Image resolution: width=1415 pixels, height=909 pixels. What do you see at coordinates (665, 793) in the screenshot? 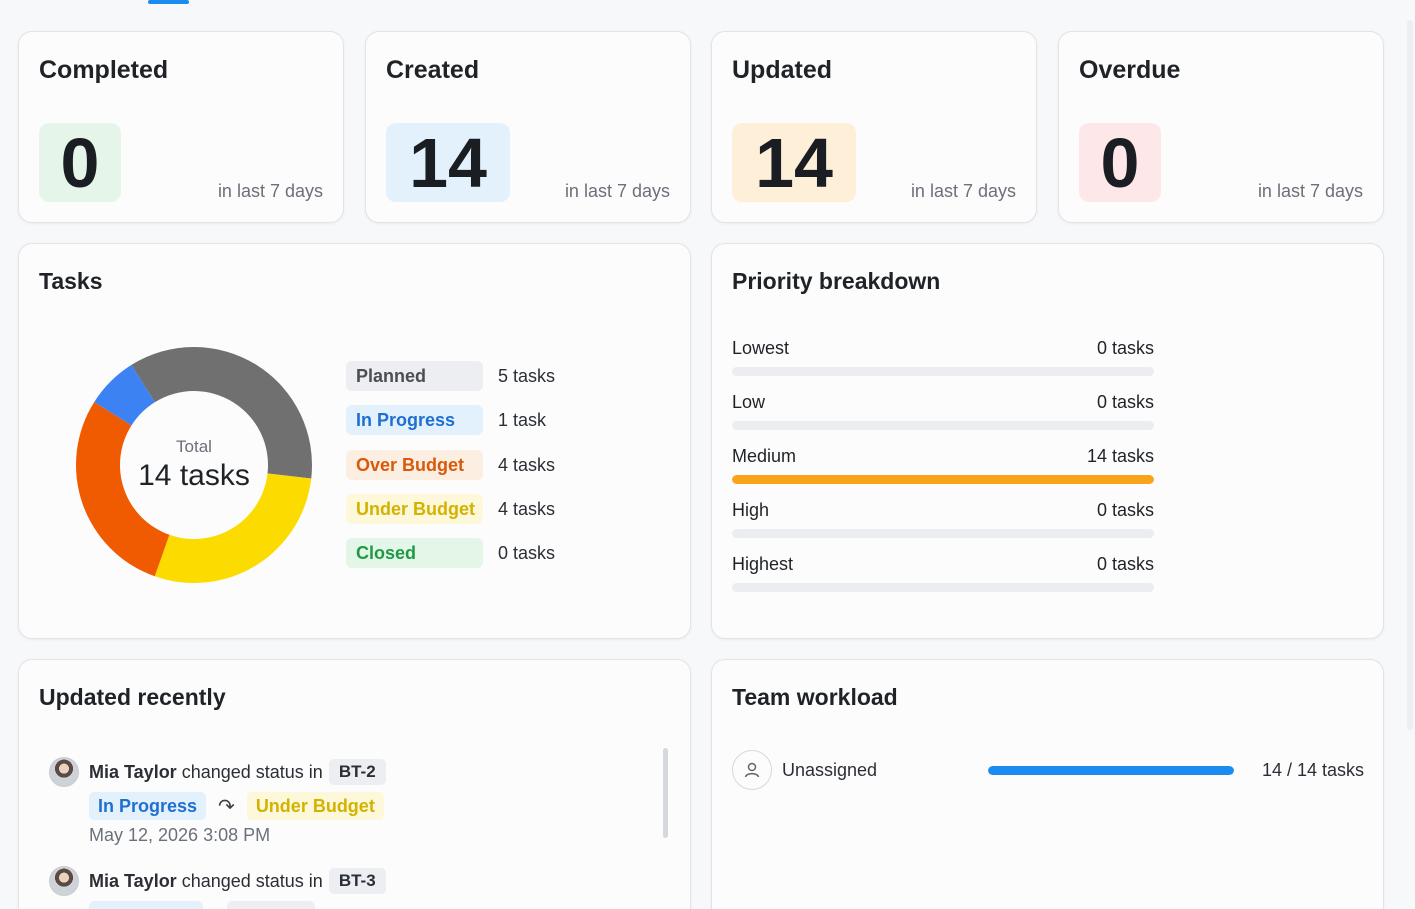
I see `activity-scrollbar` at bounding box center [665, 793].